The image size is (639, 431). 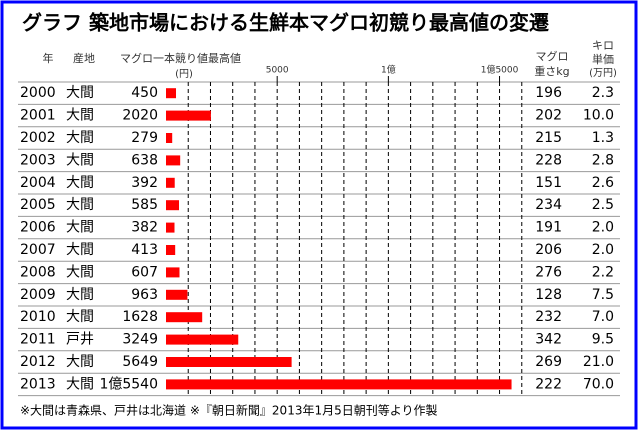 I want to click on weight: 206, so click(x=548, y=250).